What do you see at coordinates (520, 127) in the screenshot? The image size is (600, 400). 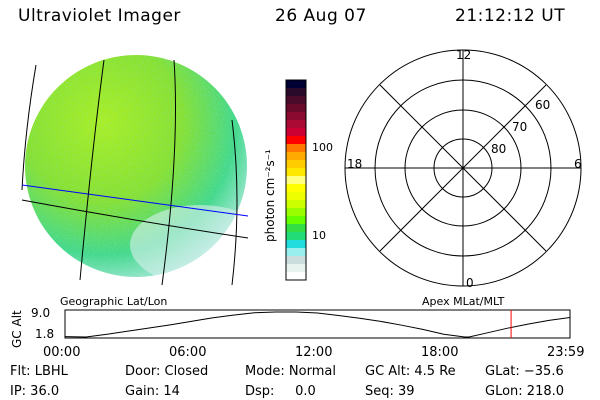 I see `lat-70: 70` at bounding box center [520, 127].